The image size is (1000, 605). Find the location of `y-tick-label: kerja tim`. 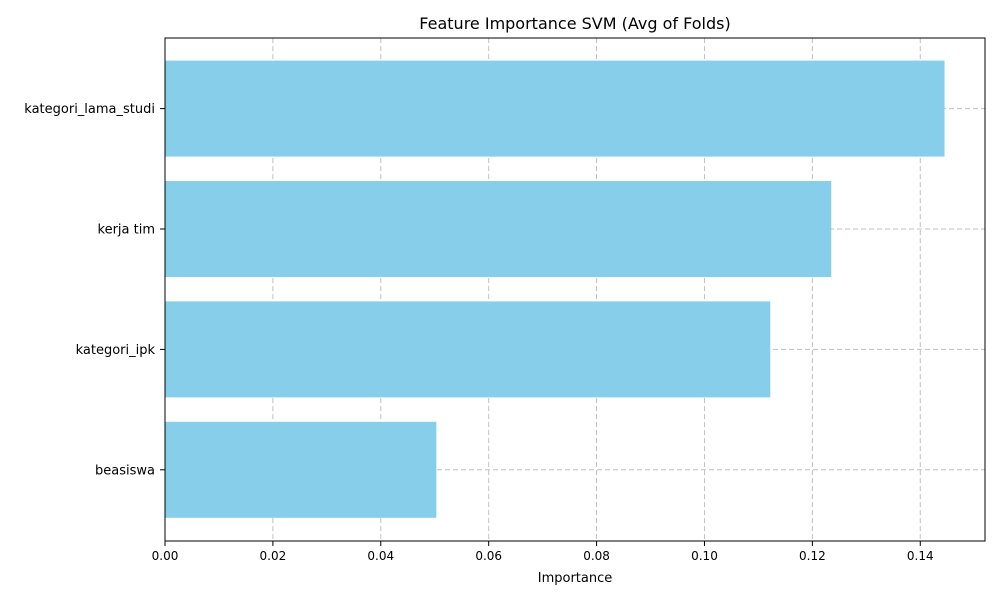

y-tick-label: kerja tim is located at coordinates (127, 230).